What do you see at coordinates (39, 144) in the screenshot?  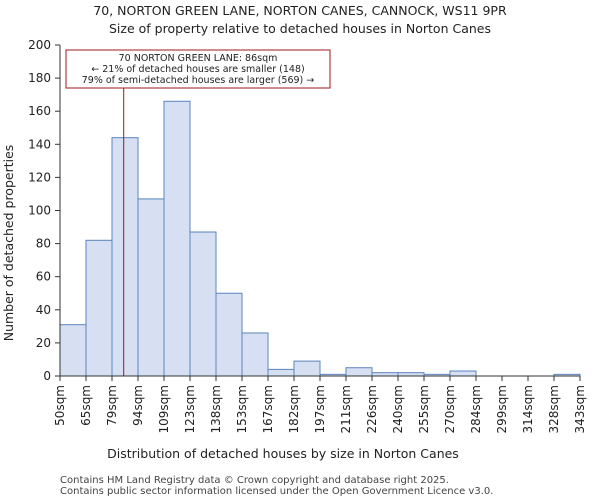 I see `y-tick-label: 140` at bounding box center [39, 144].